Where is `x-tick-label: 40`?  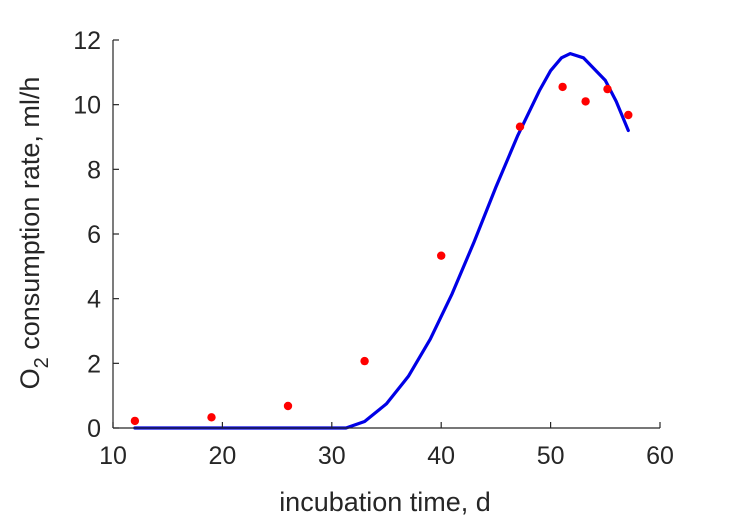 x-tick-label: 40 is located at coordinates (441, 456).